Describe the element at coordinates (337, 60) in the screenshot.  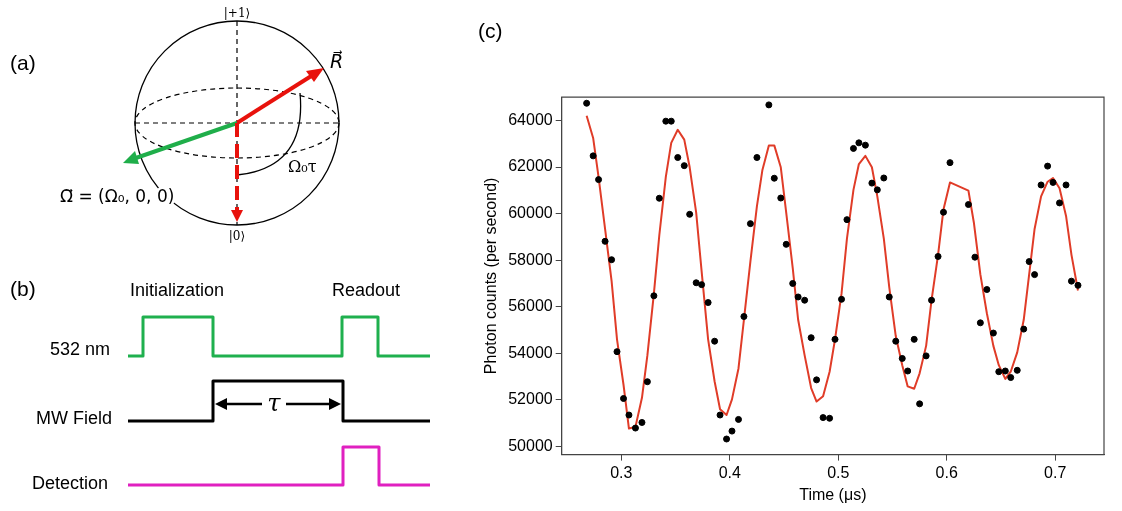
I see `text: R⃗` at that location.